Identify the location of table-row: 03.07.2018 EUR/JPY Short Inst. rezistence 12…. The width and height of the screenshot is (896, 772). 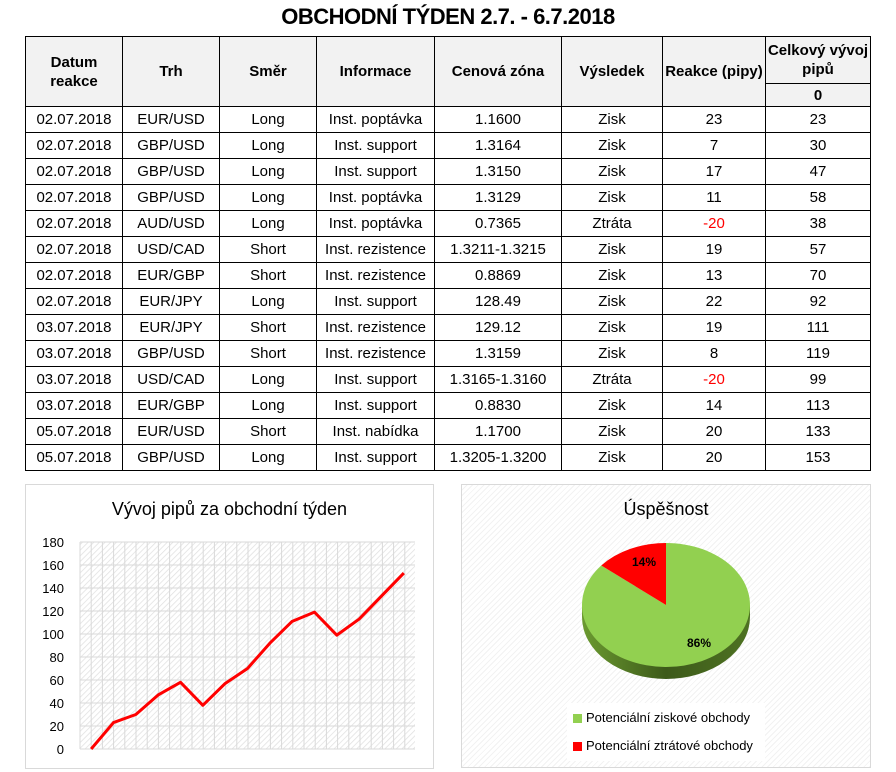
(448, 327).